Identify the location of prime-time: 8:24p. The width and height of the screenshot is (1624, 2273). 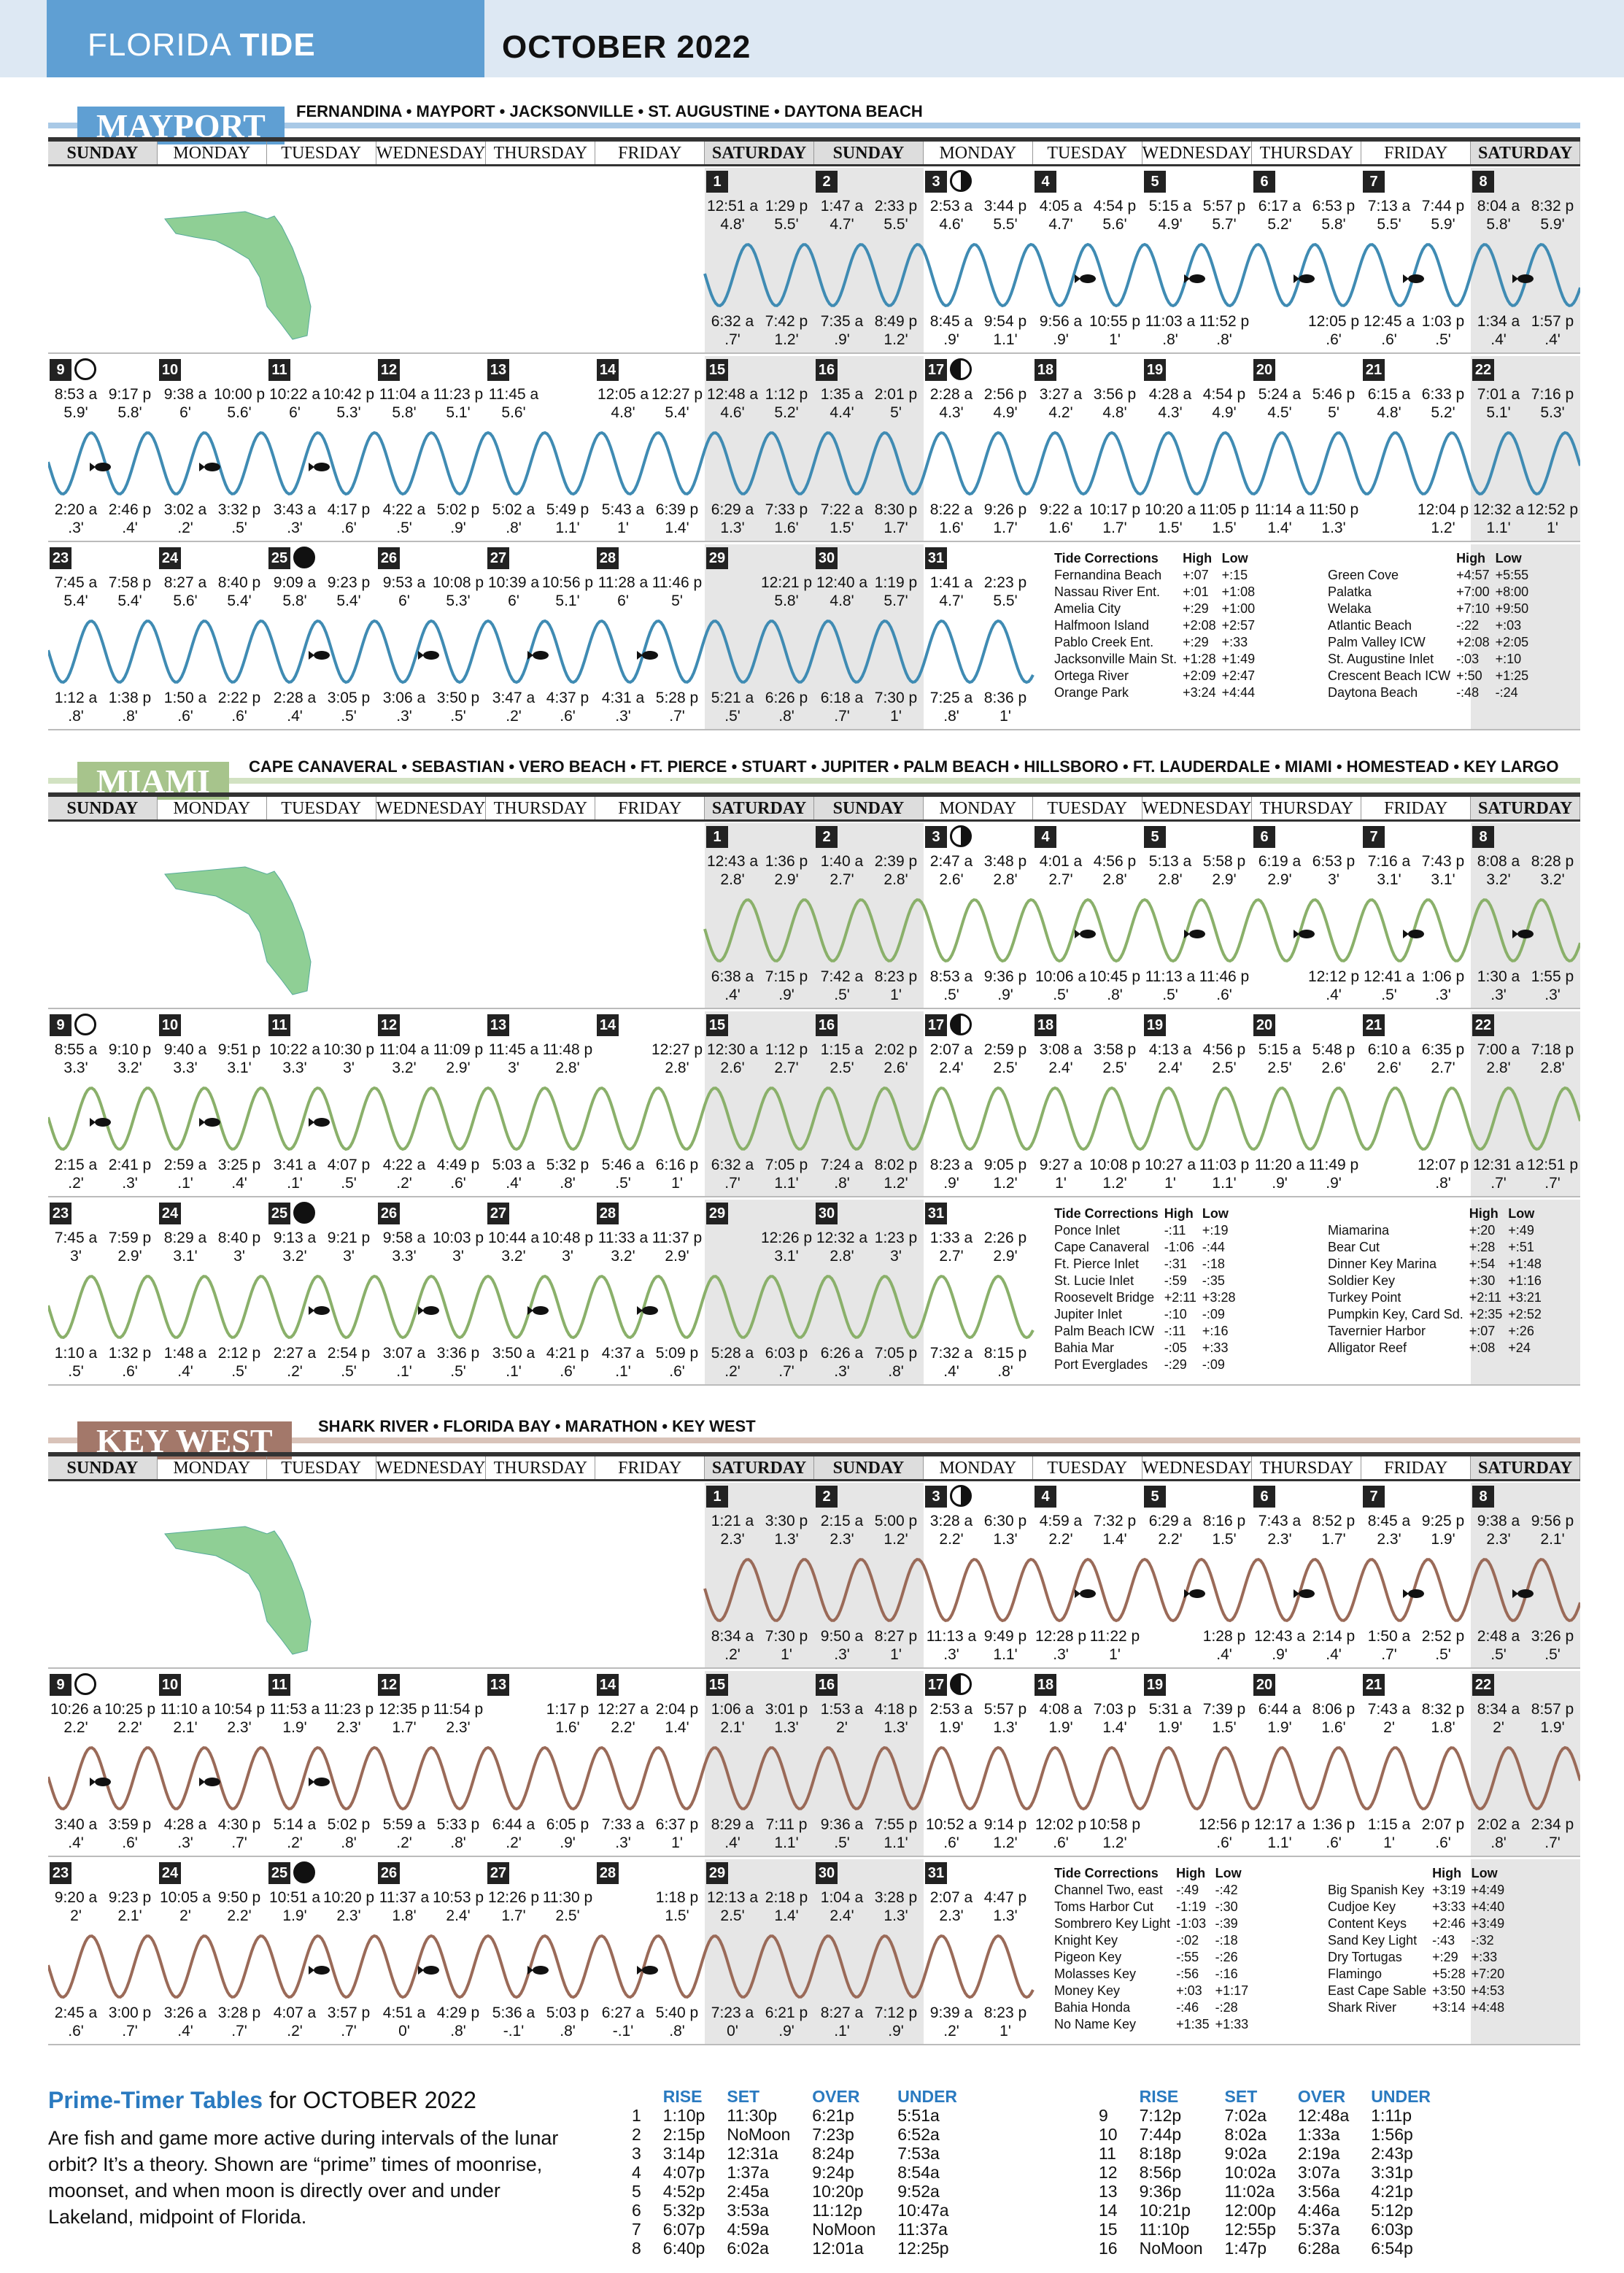
(833, 2153).